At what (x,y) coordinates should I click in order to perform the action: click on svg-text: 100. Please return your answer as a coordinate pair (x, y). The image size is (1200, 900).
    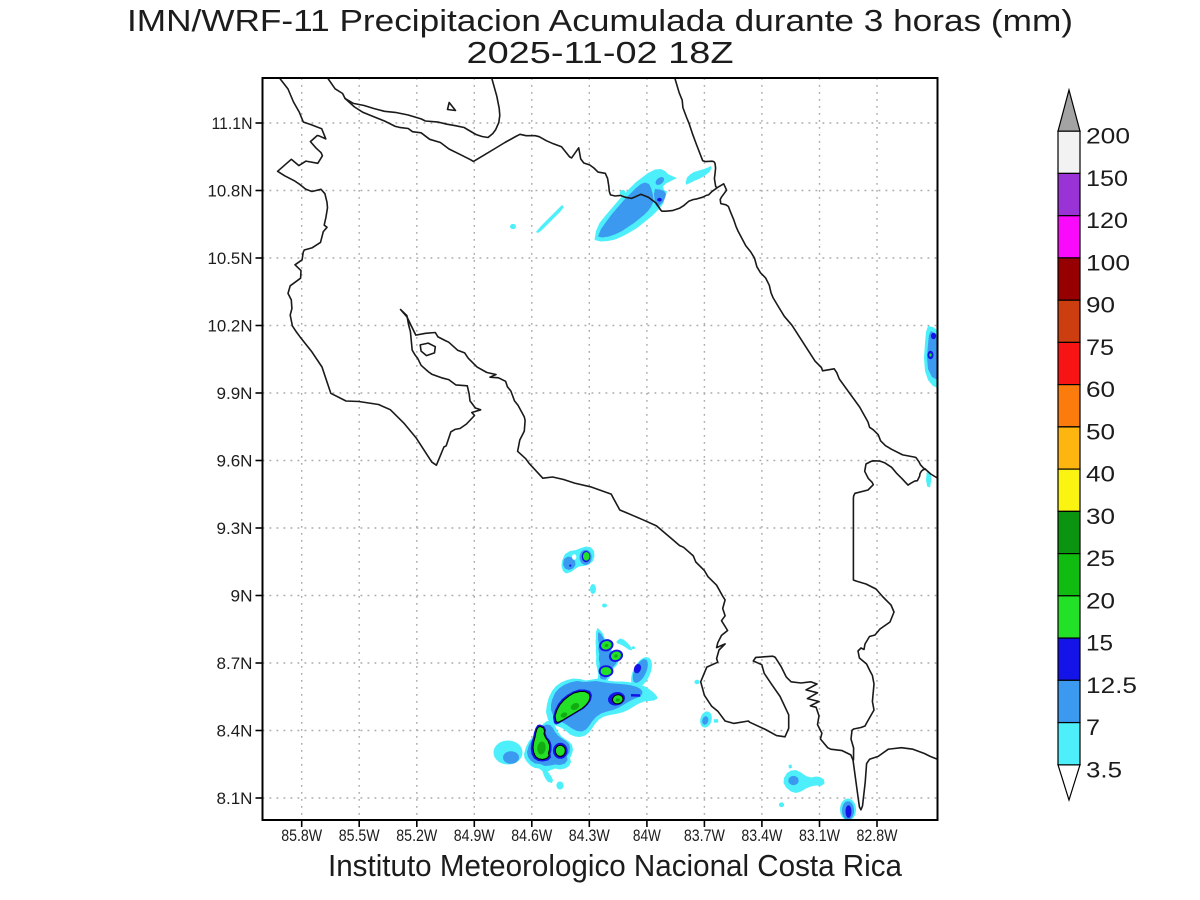
    Looking at the image, I should click on (1108, 262).